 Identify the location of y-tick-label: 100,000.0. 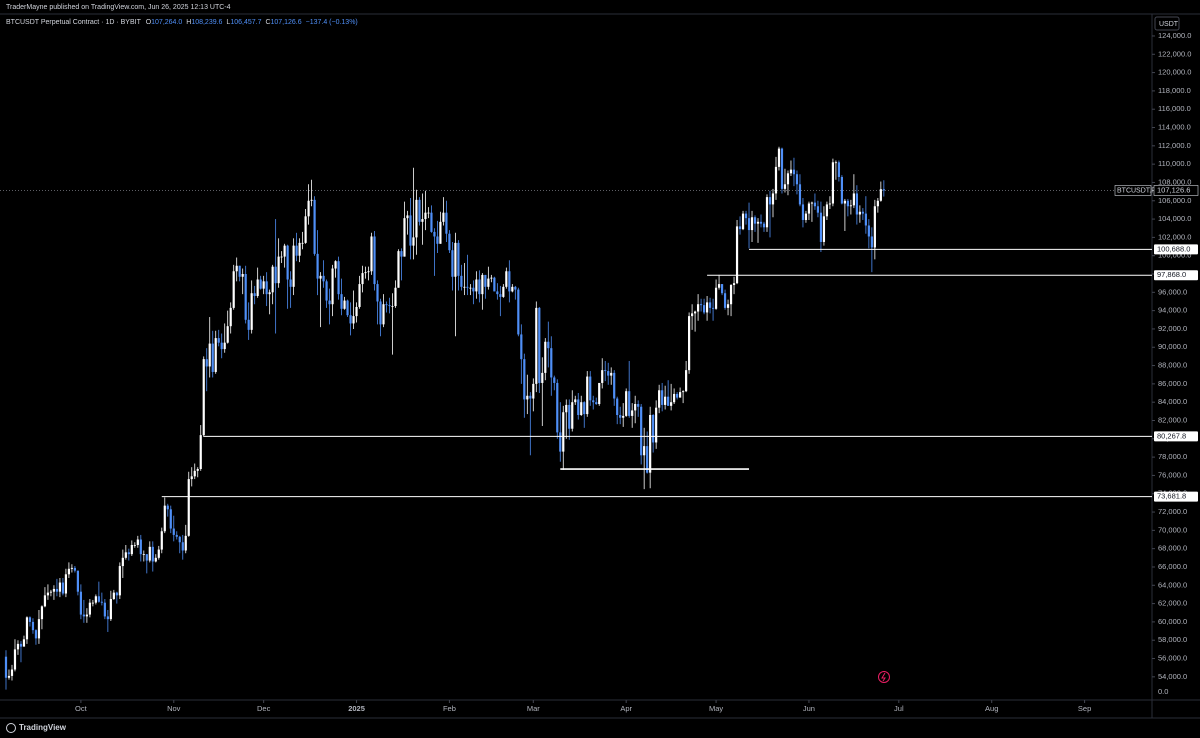
(1174, 255).